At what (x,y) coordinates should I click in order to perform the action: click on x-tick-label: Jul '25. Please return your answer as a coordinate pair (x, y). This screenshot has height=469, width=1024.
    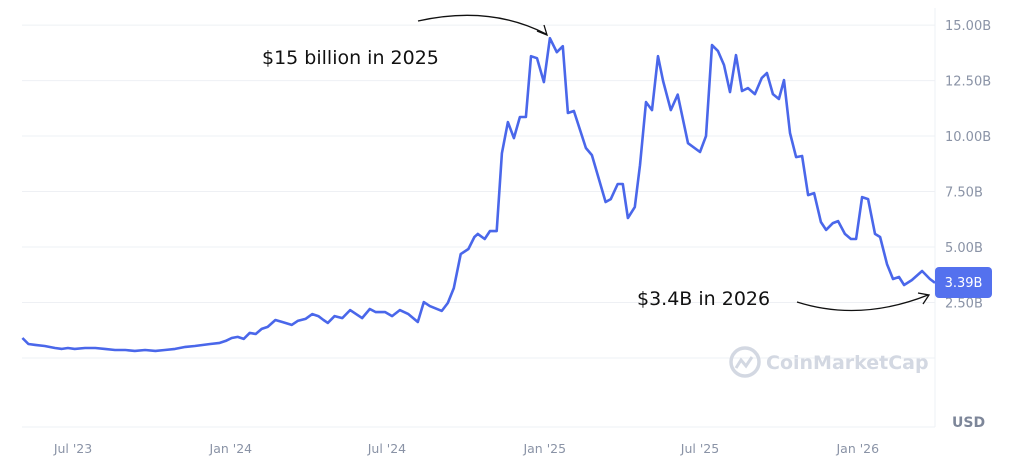
    Looking at the image, I should click on (699, 448).